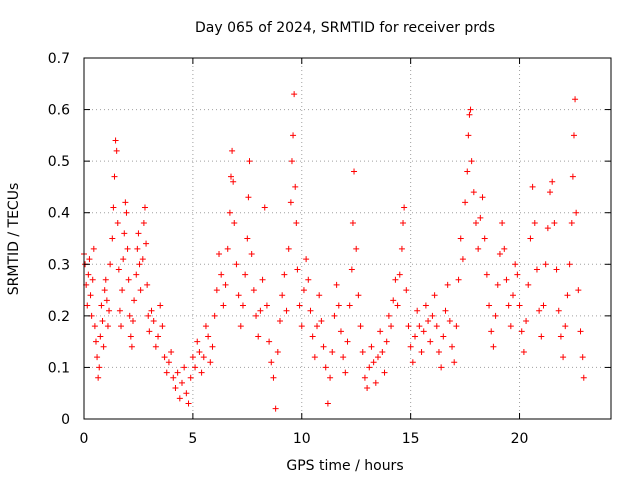  I want to click on x-tick-label: 0, so click(84, 439).